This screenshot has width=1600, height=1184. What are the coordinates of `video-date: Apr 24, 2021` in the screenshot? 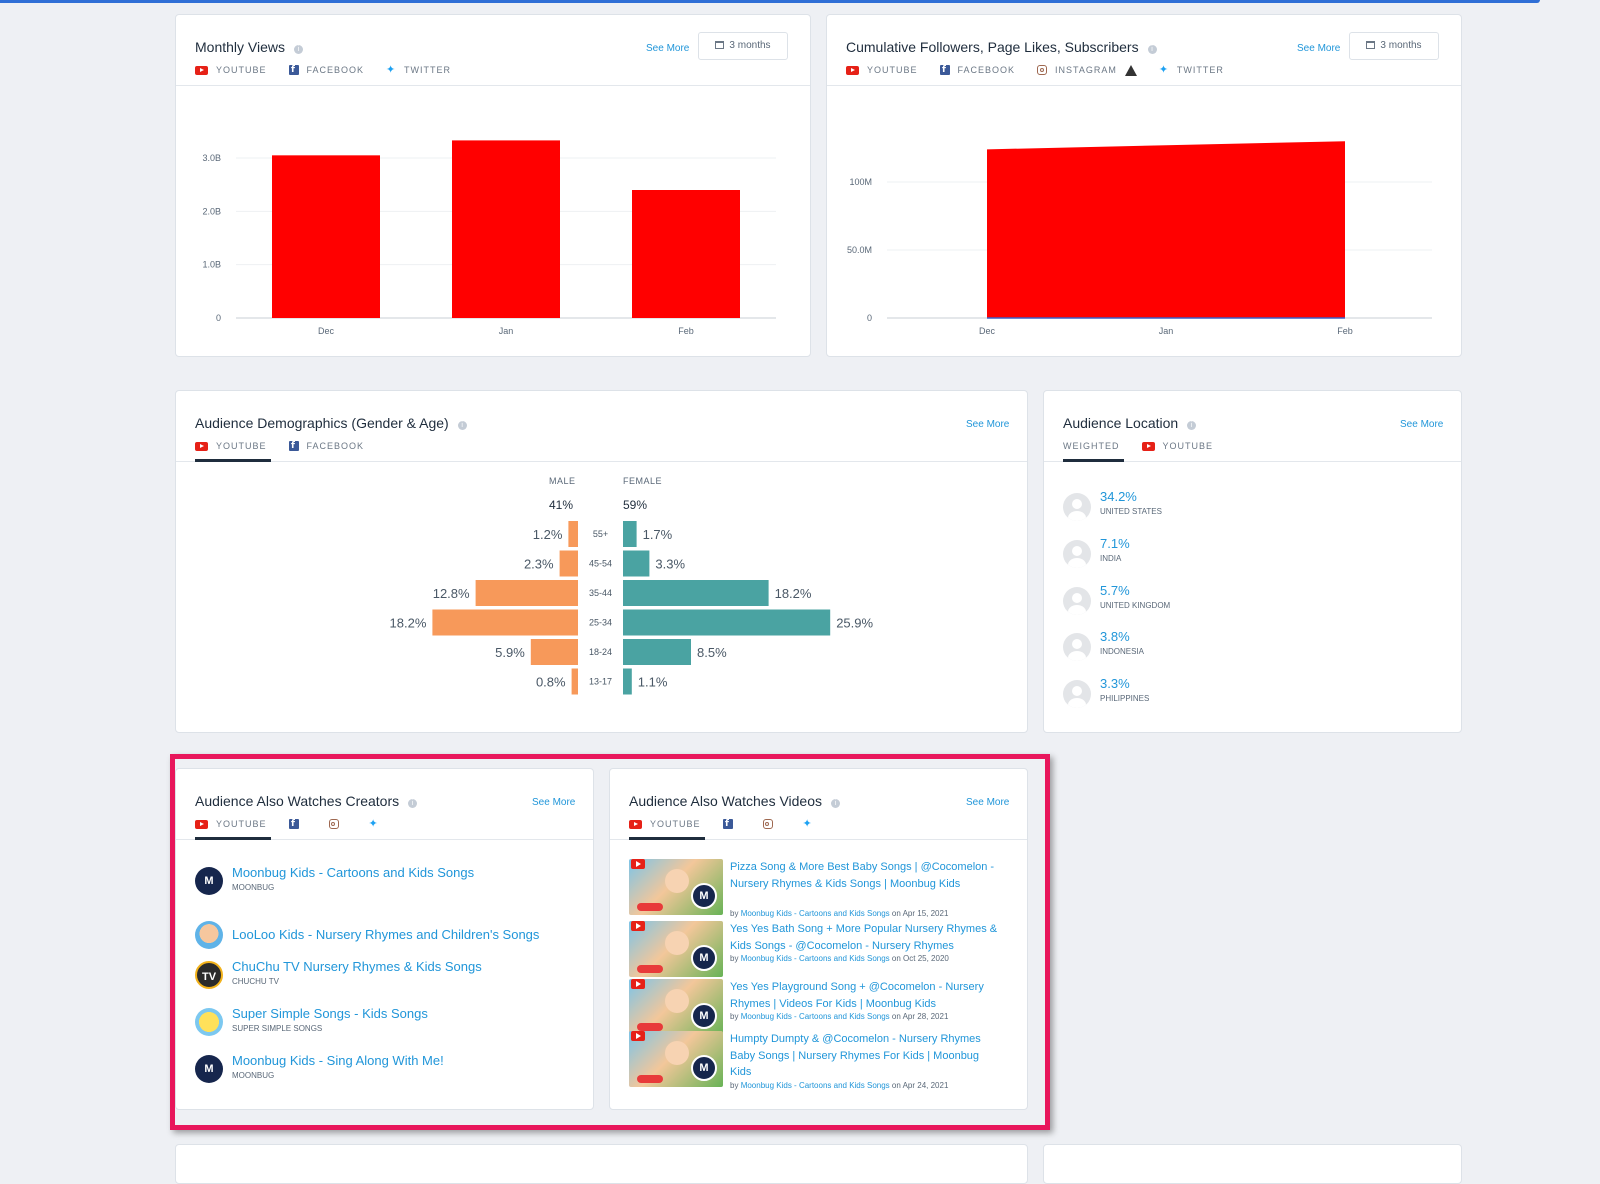 It's located at (925, 1085).